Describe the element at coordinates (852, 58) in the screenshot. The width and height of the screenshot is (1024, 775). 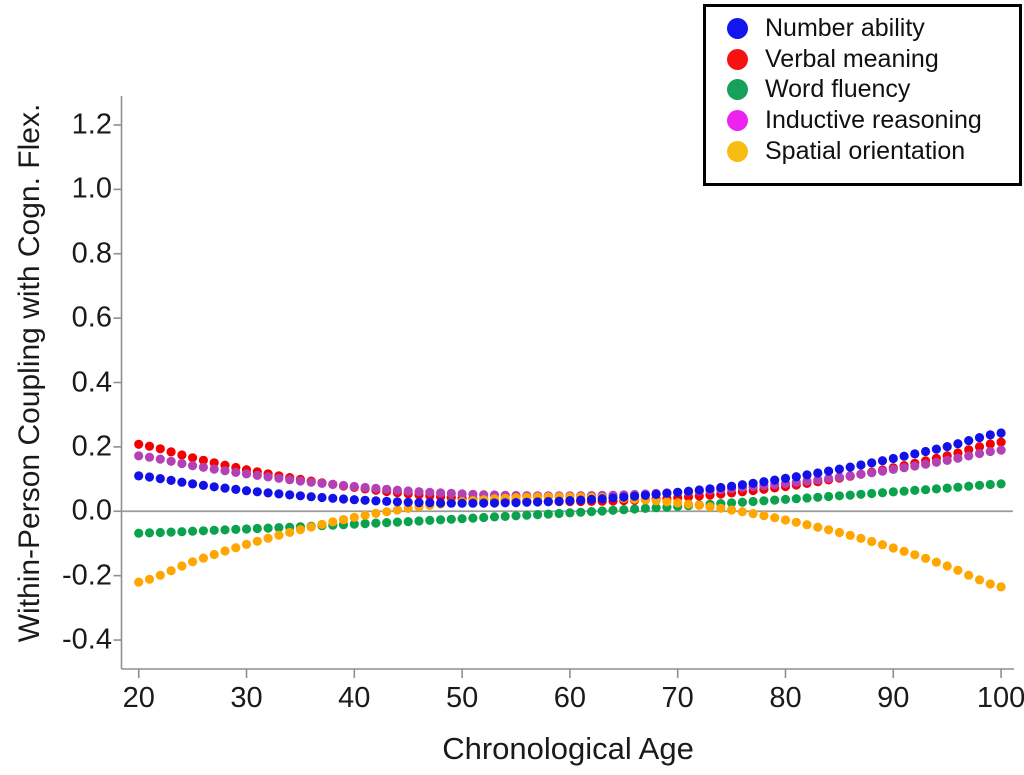
I see `legend-label: Verbal meaning` at that location.